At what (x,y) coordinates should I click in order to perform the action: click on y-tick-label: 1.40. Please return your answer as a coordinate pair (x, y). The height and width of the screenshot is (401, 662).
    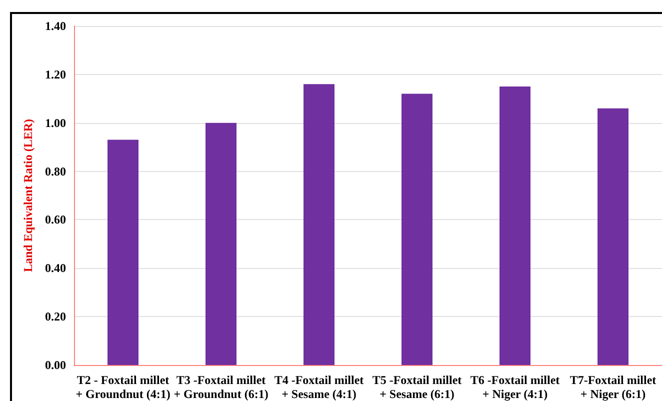
    Looking at the image, I should click on (55, 26).